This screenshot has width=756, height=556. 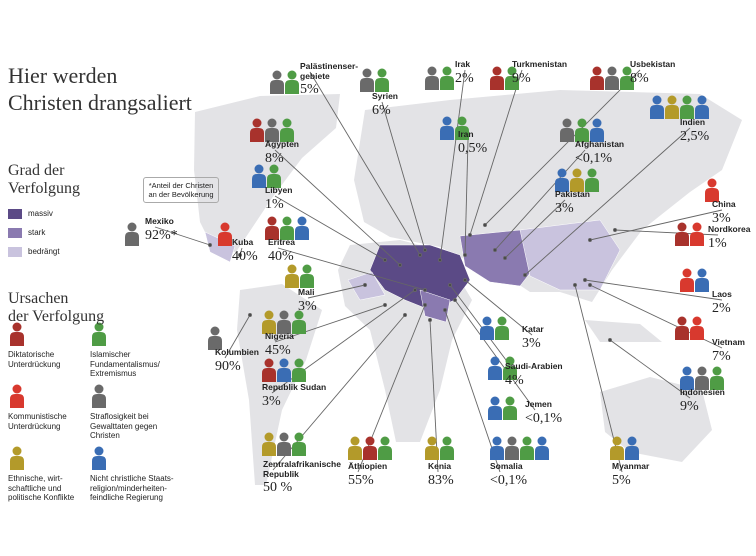 What do you see at coordinates (309, 89) in the screenshot?
I see `country-value: 5%` at bounding box center [309, 89].